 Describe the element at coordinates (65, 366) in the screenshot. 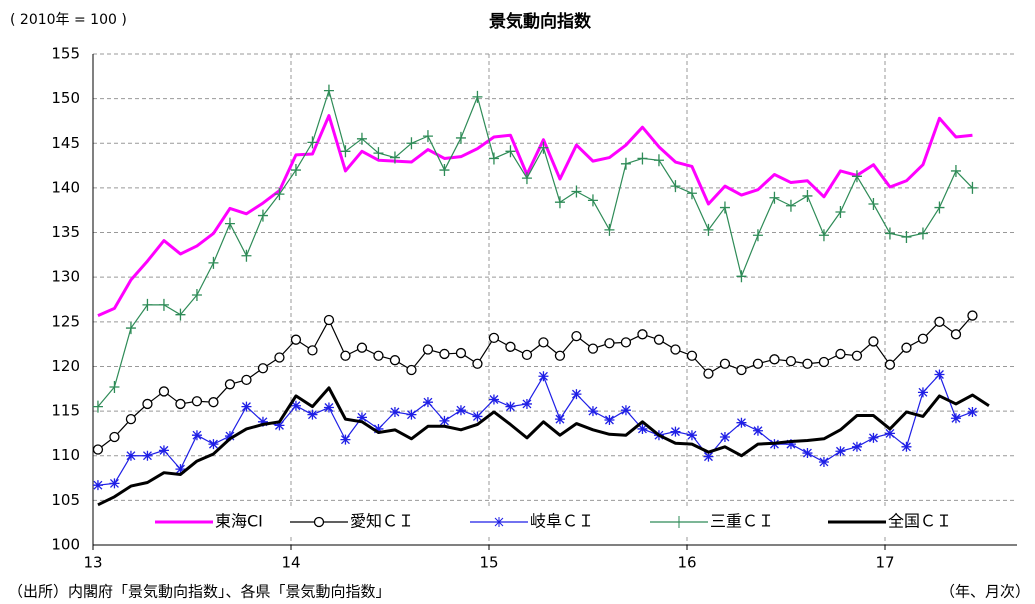

I see `y-tick-label: 120` at that location.